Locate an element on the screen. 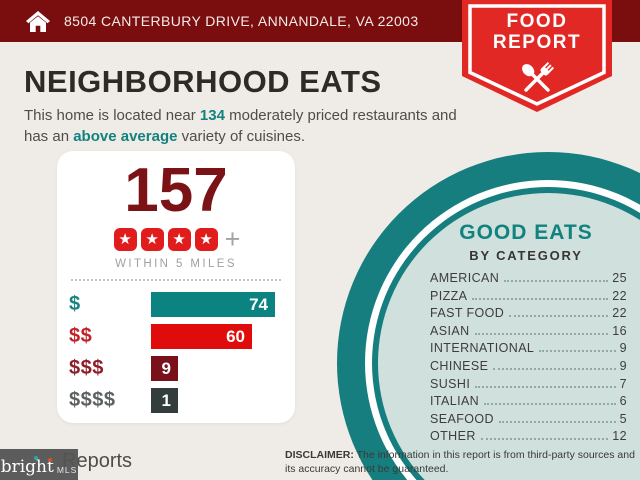 The width and height of the screenshot is (640, 480). category-row: ITALIAN 6 is located at coordinates (528, 403).